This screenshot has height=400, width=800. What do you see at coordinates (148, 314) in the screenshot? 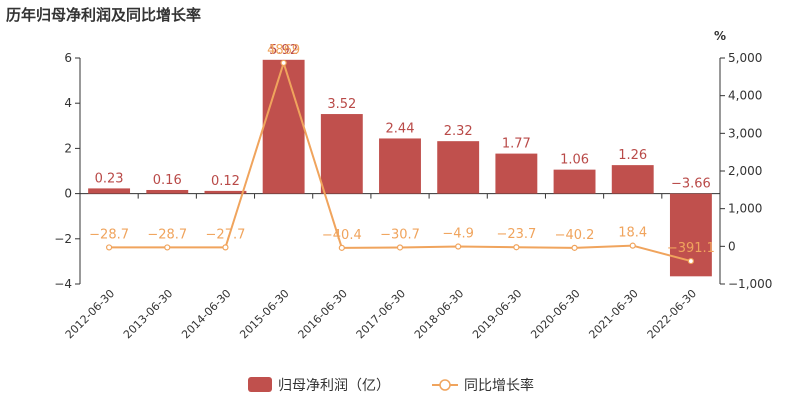
I see `x-tick-label: 2013-06-30` at bounding box center [148, 314].